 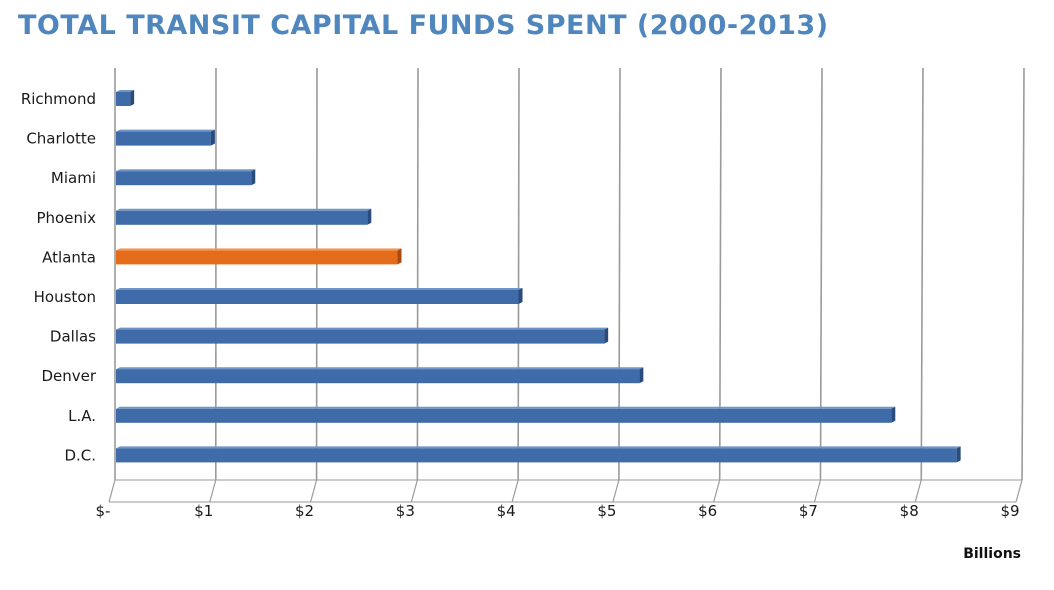 I want to click on x-tick-label: $7, so click(x=808, y=511).